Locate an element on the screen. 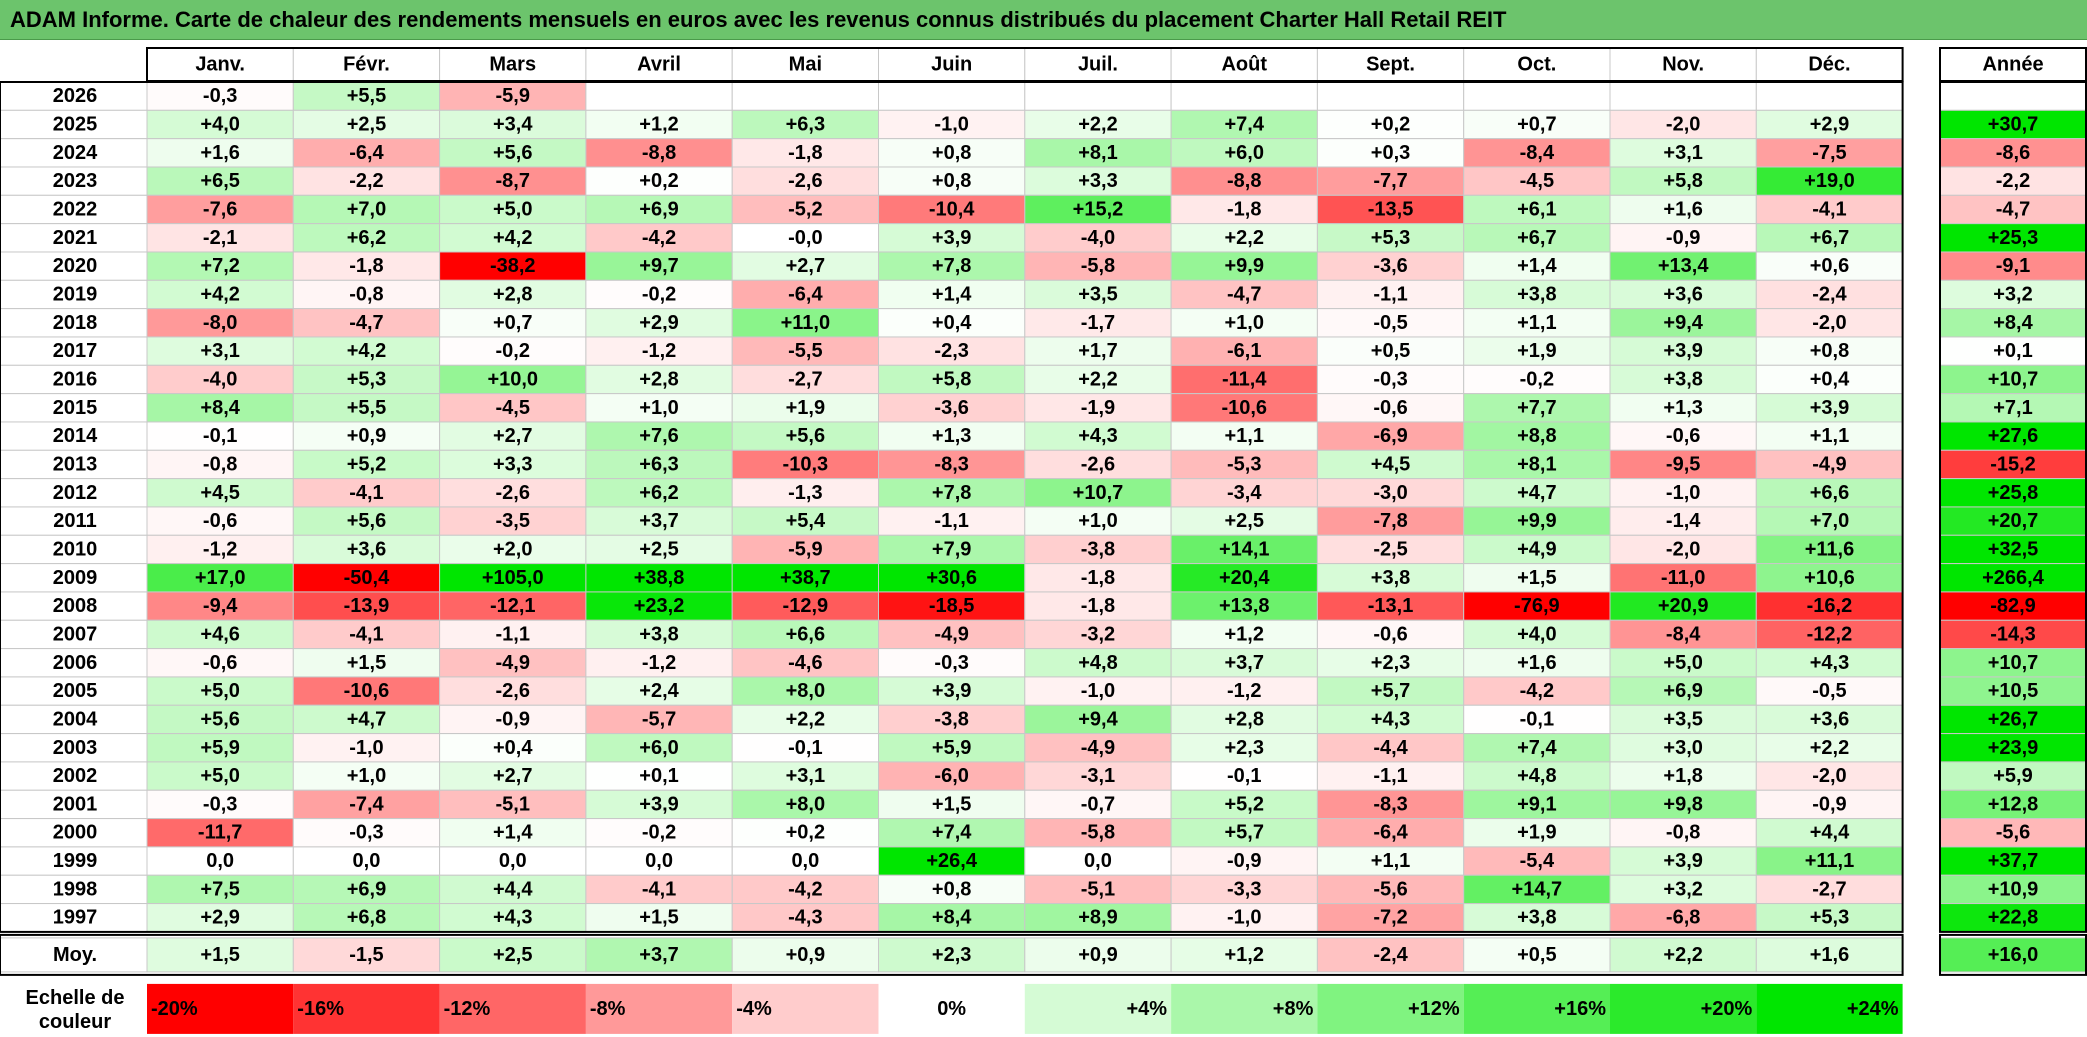 Image resolution: width=2087 pixels, height=1037 pixels. heatmap-cell-value: -0,6 is located at coordinates (220, 663).